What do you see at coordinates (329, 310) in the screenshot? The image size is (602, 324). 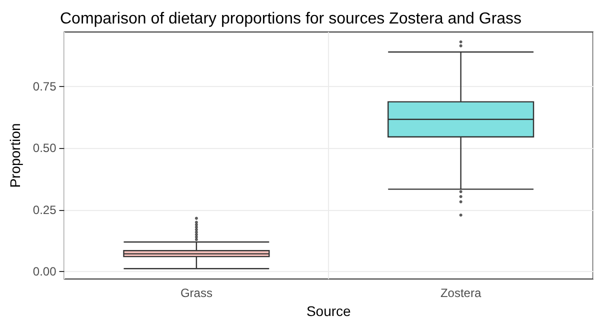 I see `x-axis-title: Source` at bounding box center [329, 310].